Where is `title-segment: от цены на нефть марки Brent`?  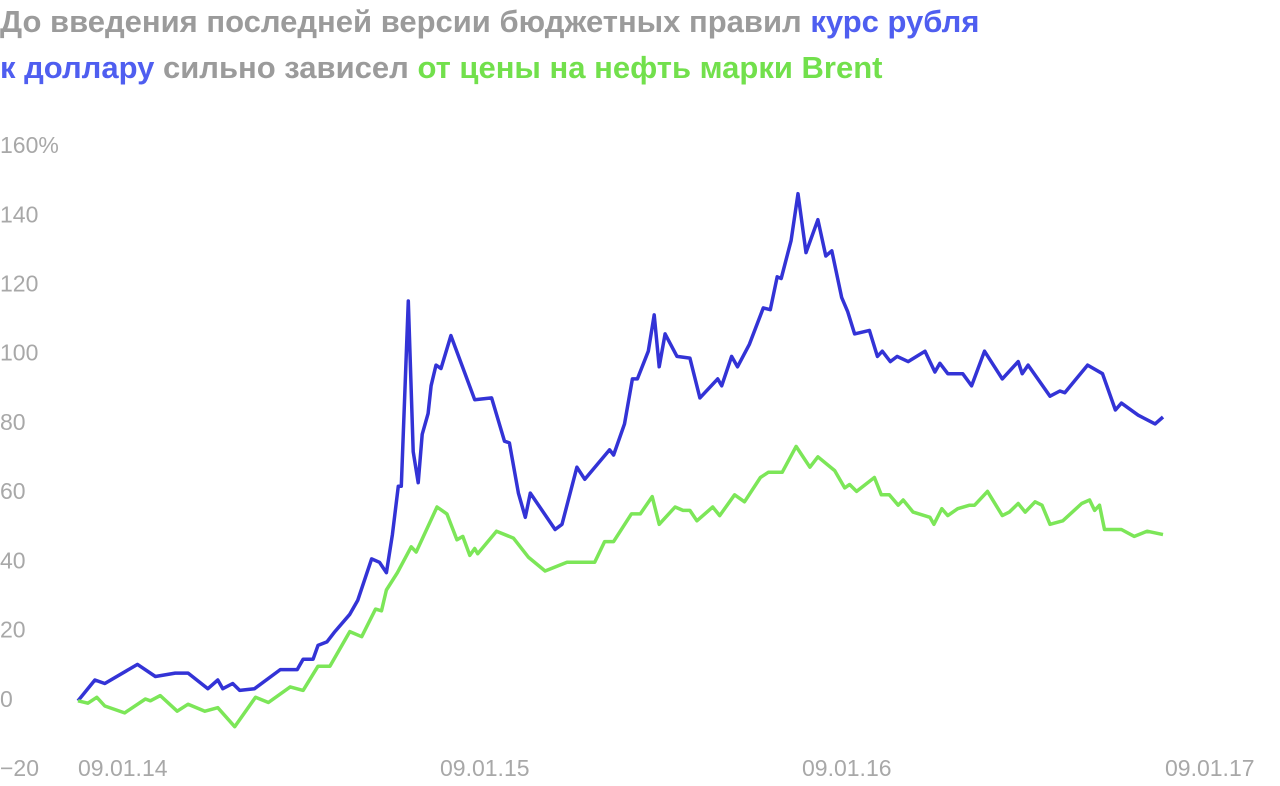
title-segment: от цены на нефть марки Brent is located at coordinates (649, 67).